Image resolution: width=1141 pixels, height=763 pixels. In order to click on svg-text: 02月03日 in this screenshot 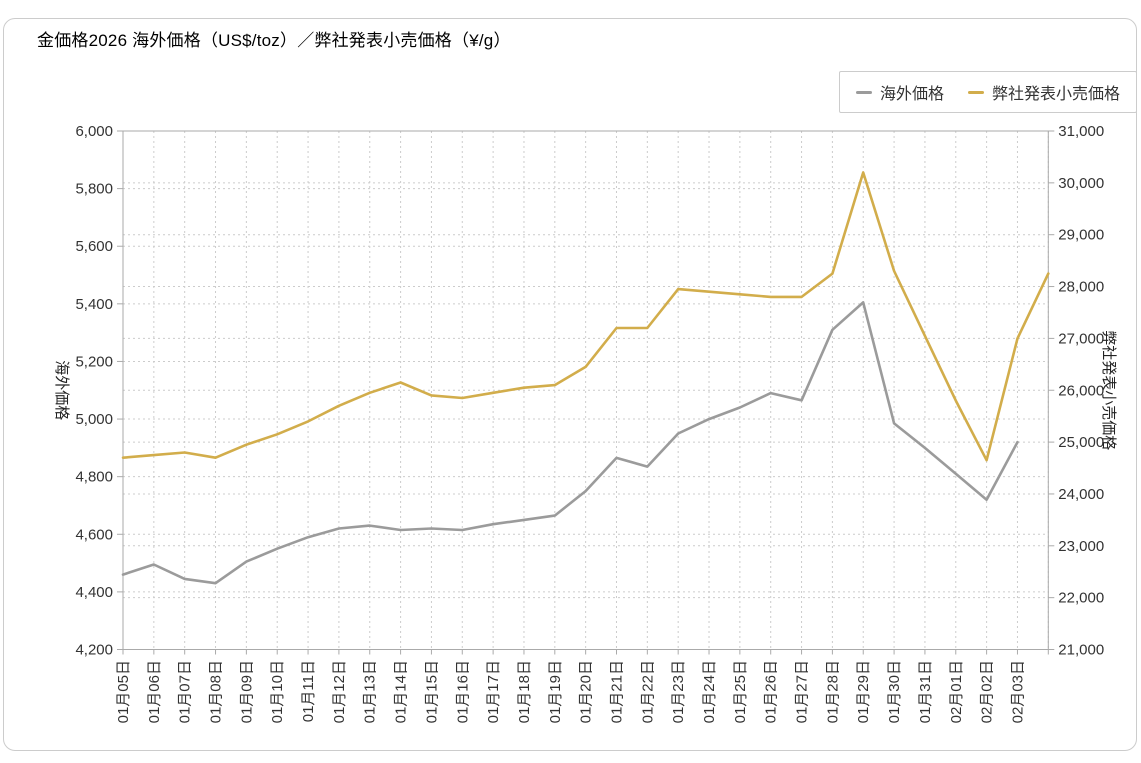, I will do `click(1017, 691)`.